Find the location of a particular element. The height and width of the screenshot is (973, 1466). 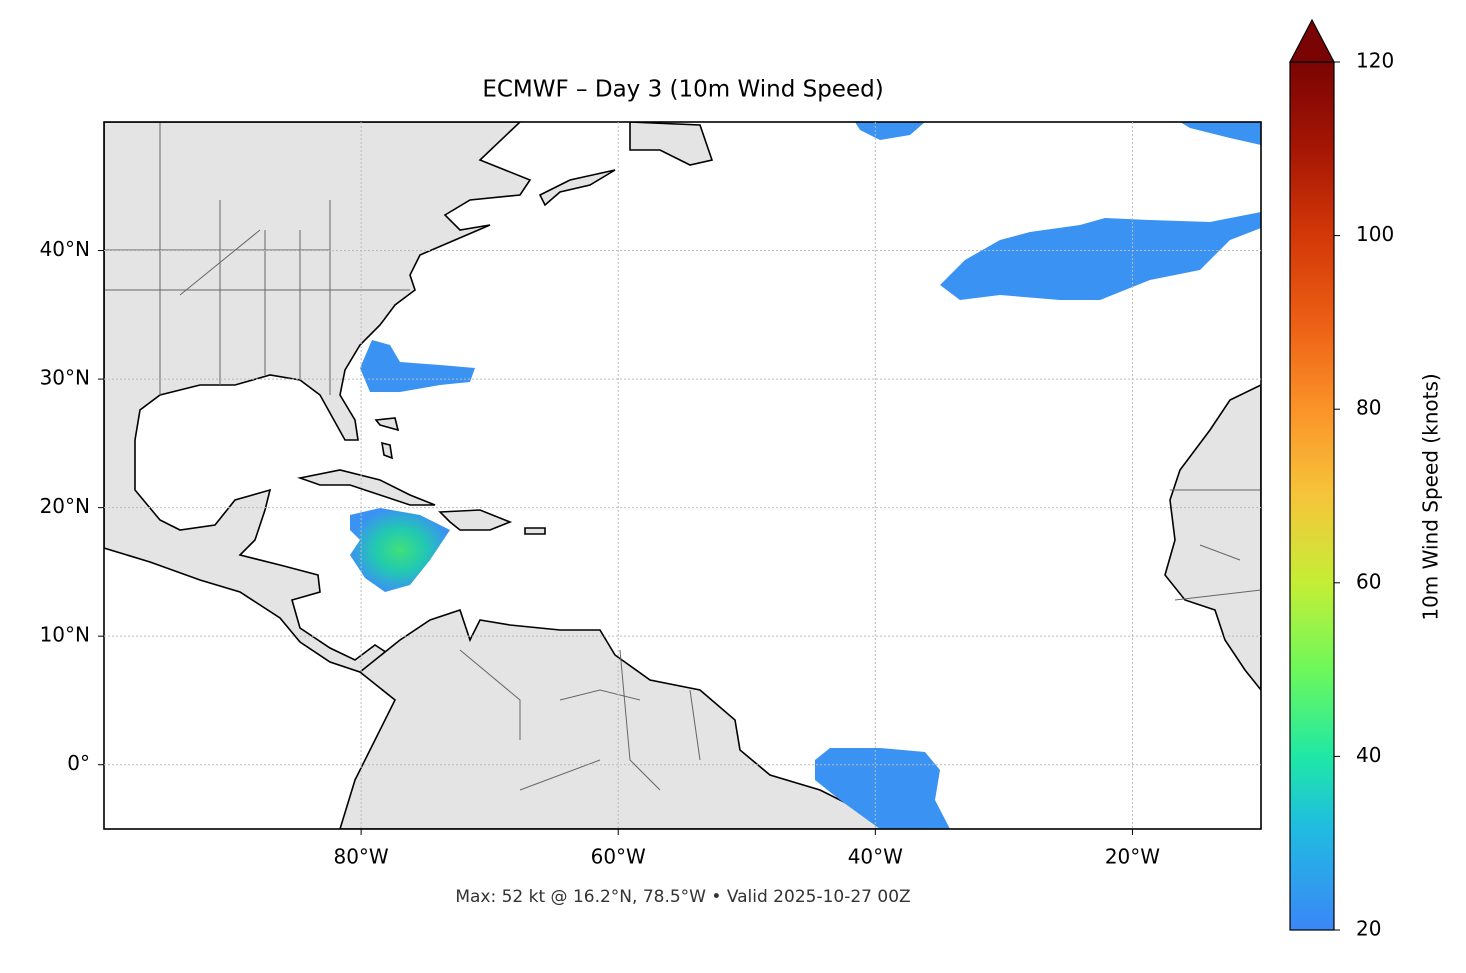

y-tick-label: 30°N is located at coordinates (65, 378).